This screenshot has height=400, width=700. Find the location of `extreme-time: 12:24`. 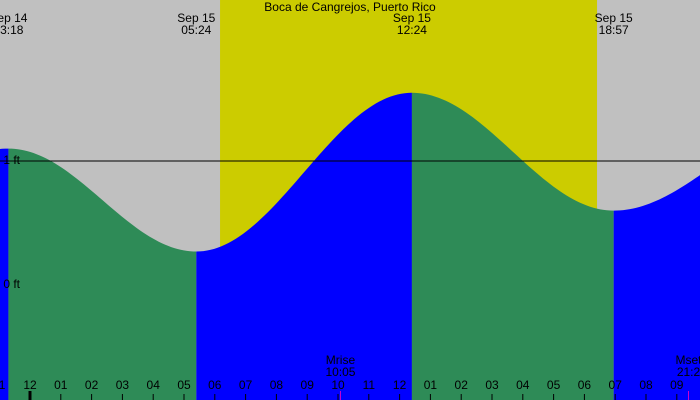

extreme-time: 12:24 is located at coordinates (412, 30).